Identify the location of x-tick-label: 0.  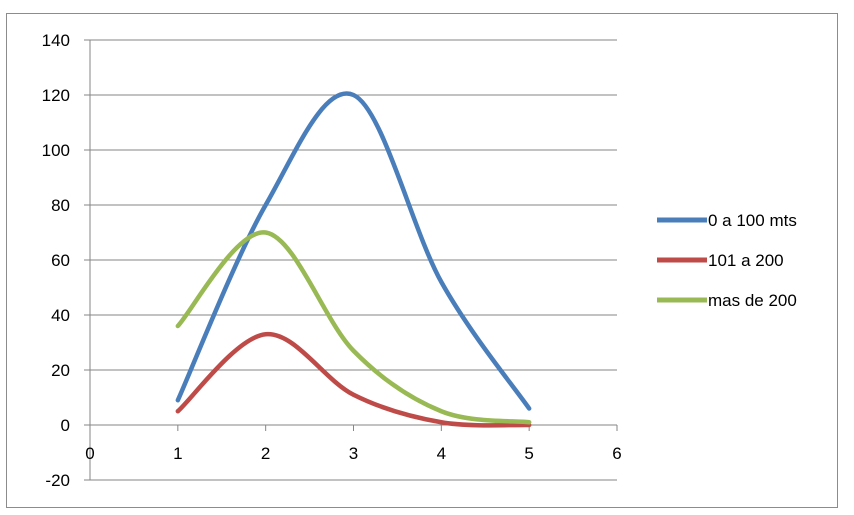
(89, 453).